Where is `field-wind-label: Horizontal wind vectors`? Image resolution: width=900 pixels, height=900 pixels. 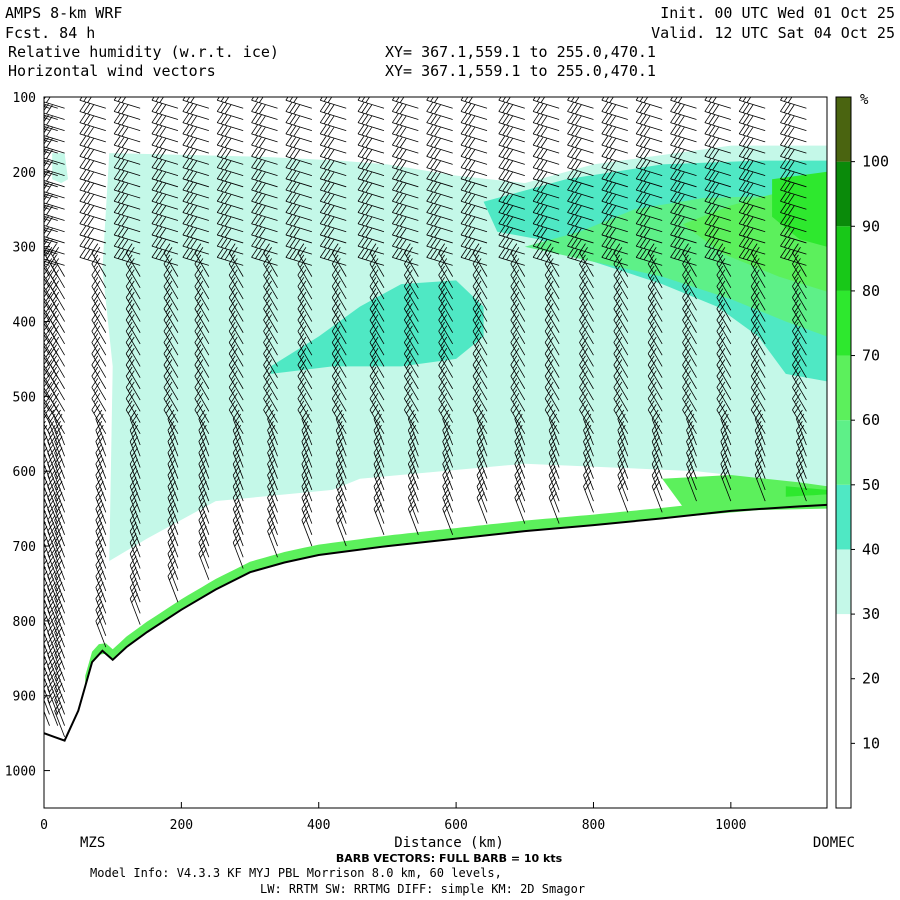 field-wind-label: Horizontal wind vectors is located at coordinates (112, 71).